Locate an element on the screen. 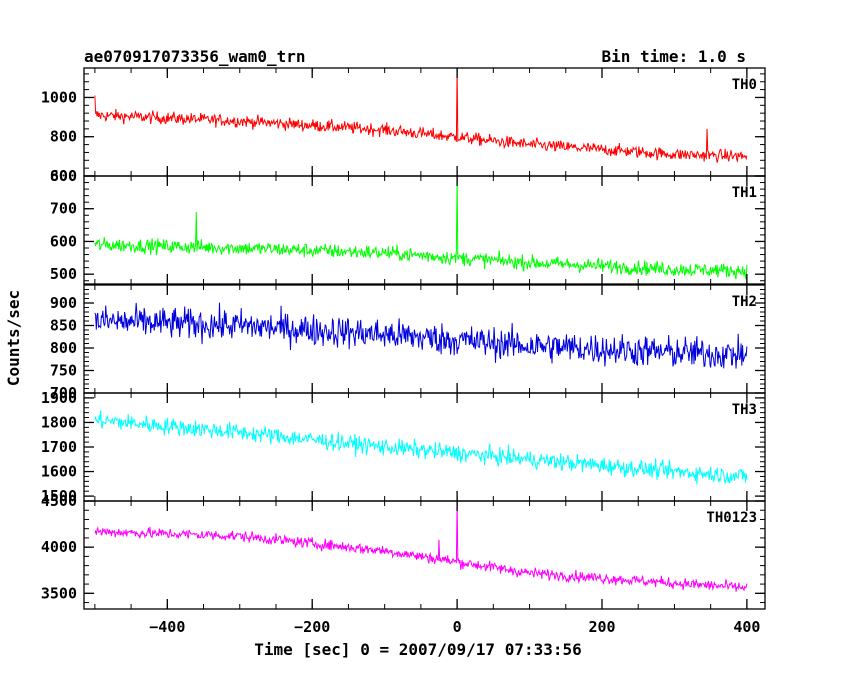 The height and width of the screenshot is (680, 850). x-axis: −400 −200 0 200 400 is located at coordinates (454, 627).